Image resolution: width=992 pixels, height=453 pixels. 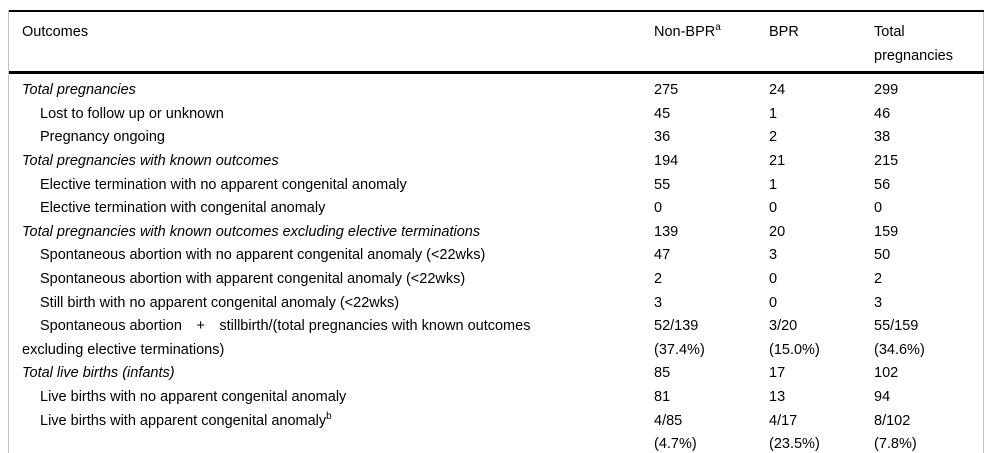 I want to click on table-header: Outcomes Non-BPRa BPR Total pregnancies, so click(x=496, y=43).